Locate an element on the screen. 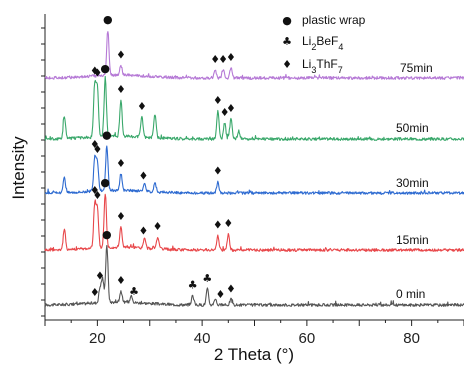 The width and height of the screenshot is (464, 369). series-time-label: 30min is located at coordinates (412, 183).